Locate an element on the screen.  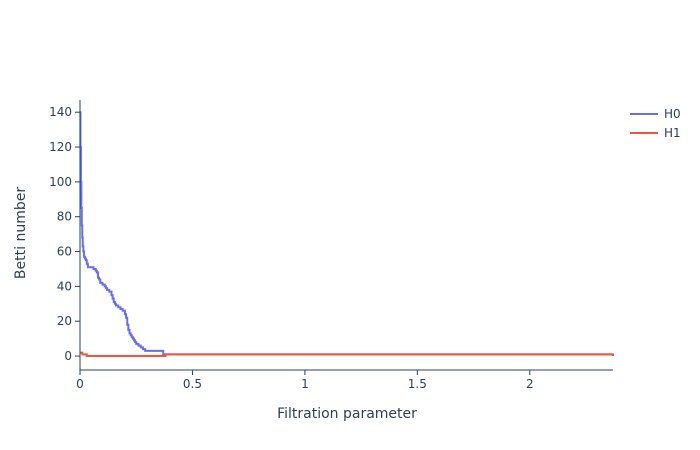
y-tick-label: 60 is located at coordinates (64, 252).